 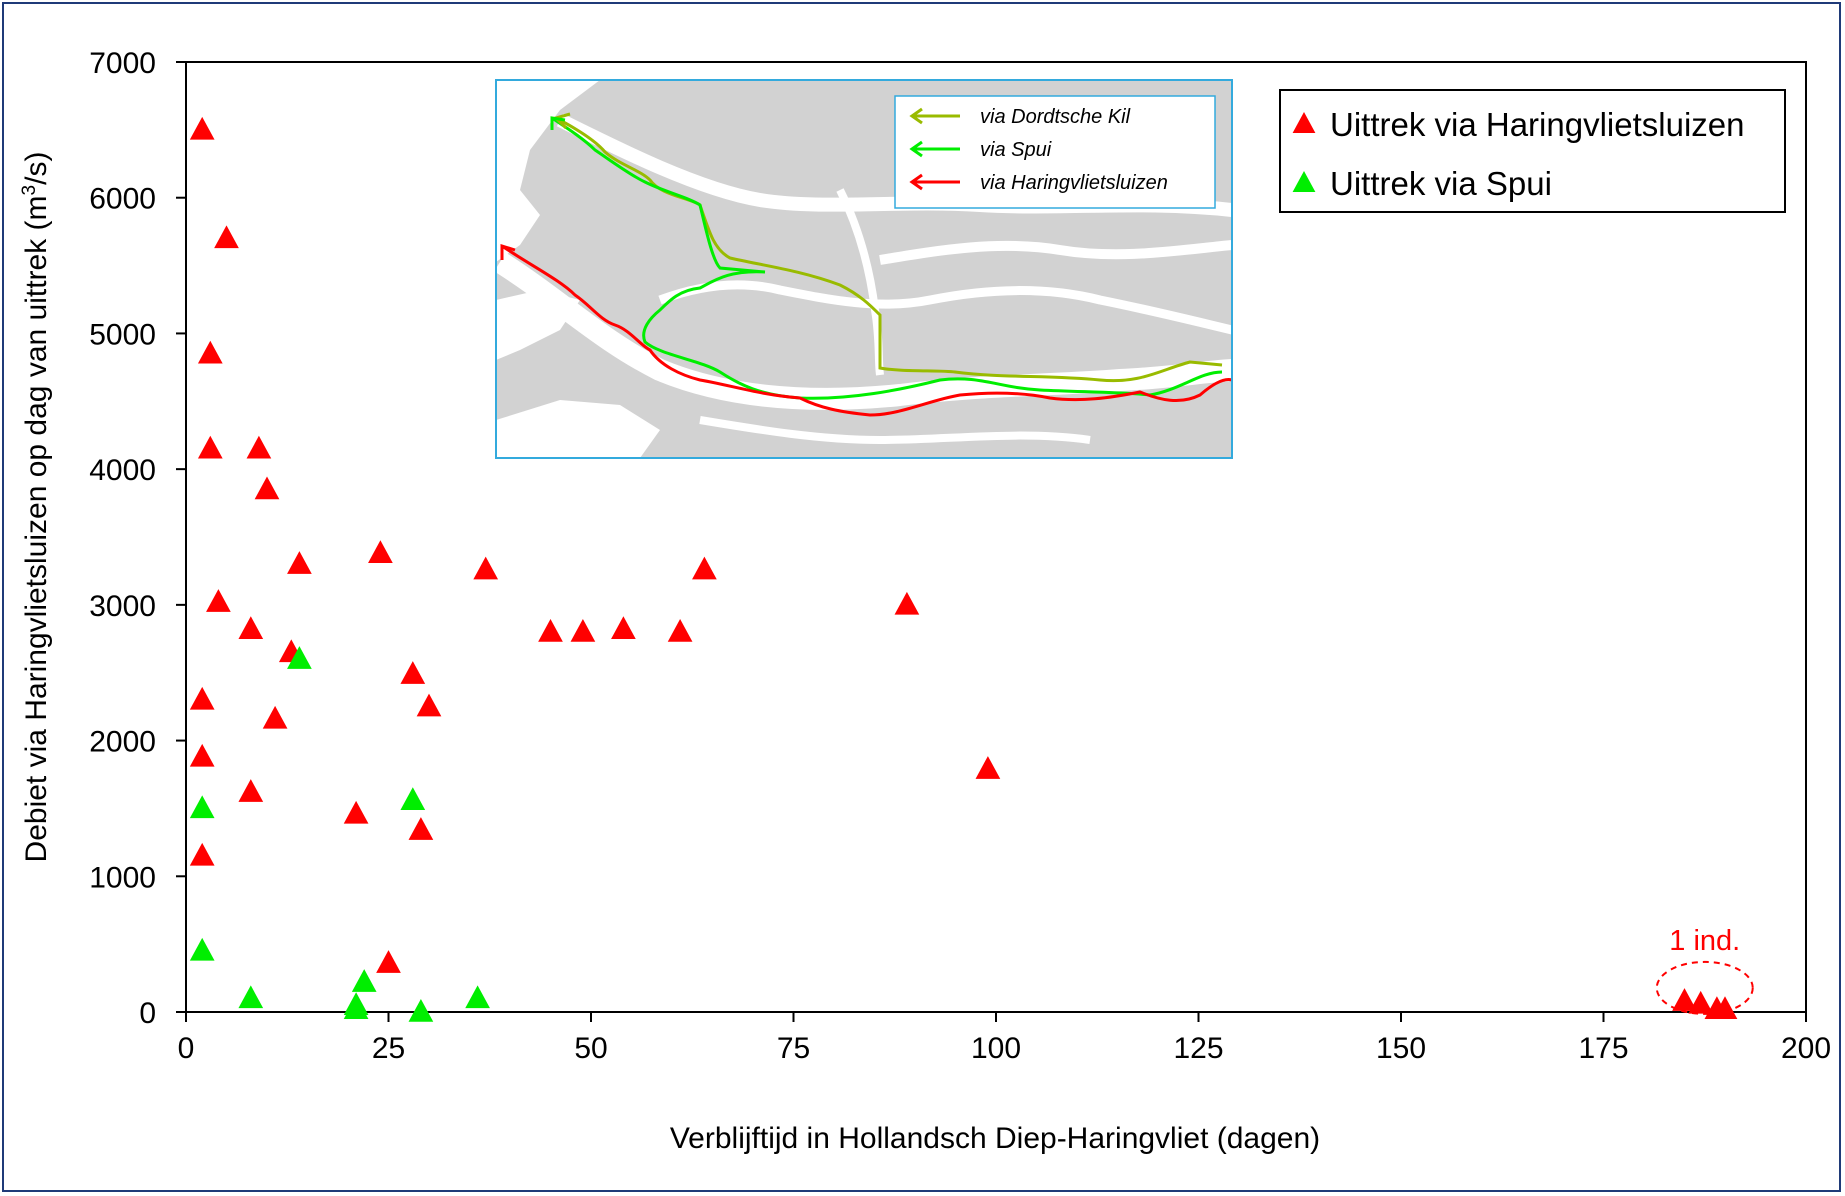 I want to click on x-tick-label: 125, so click(x=1198, y=1048).